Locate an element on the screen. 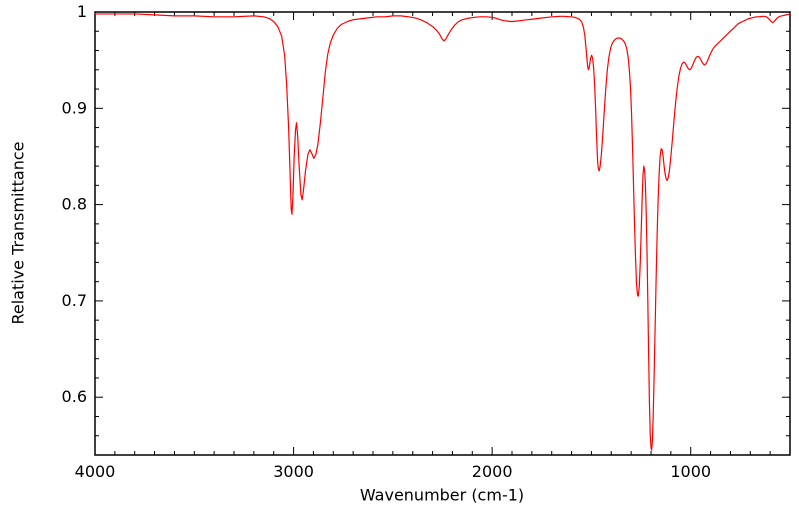  x-tick-label: 3000 is located at coordinates (293, 471).